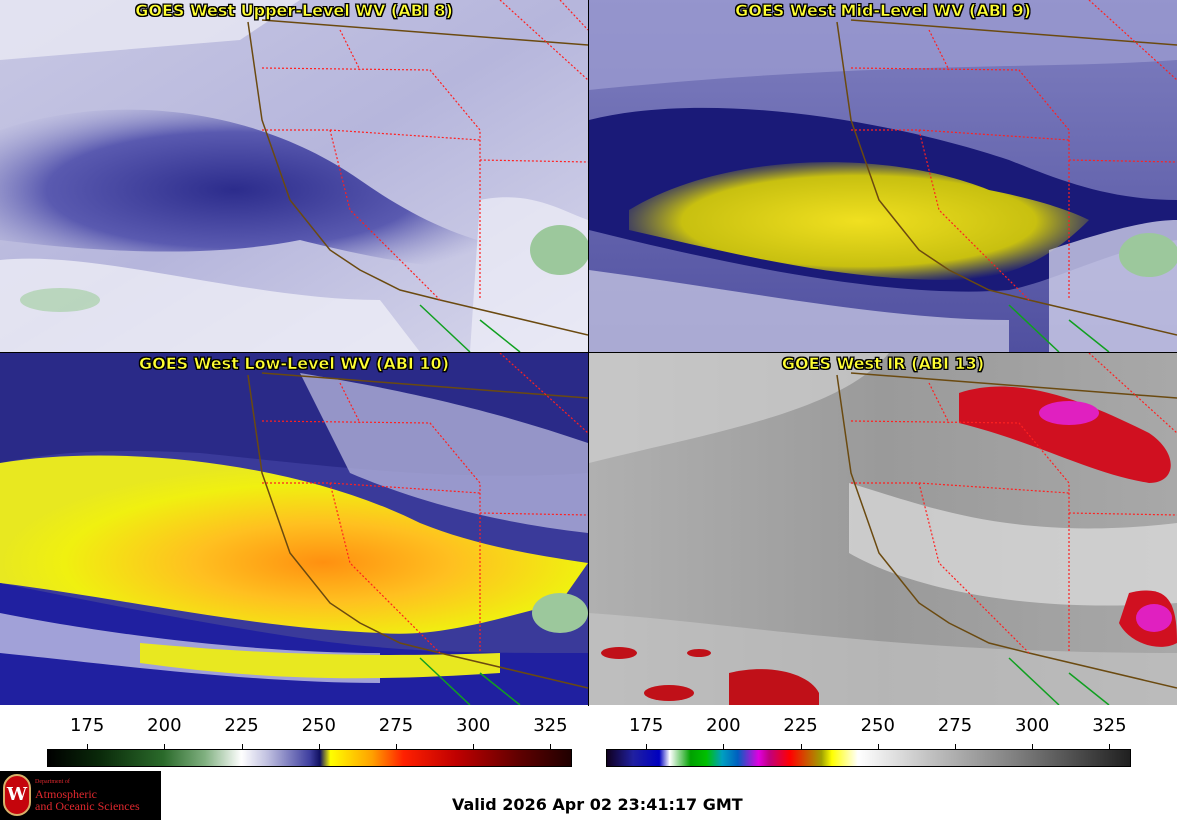 The height and width of the screenshot is (820, 1177). Describe the element at coordinates (294, 364) in the screenshot. I see `panel-title: GOES West Low-Level WV (ABI 10)` at that location.